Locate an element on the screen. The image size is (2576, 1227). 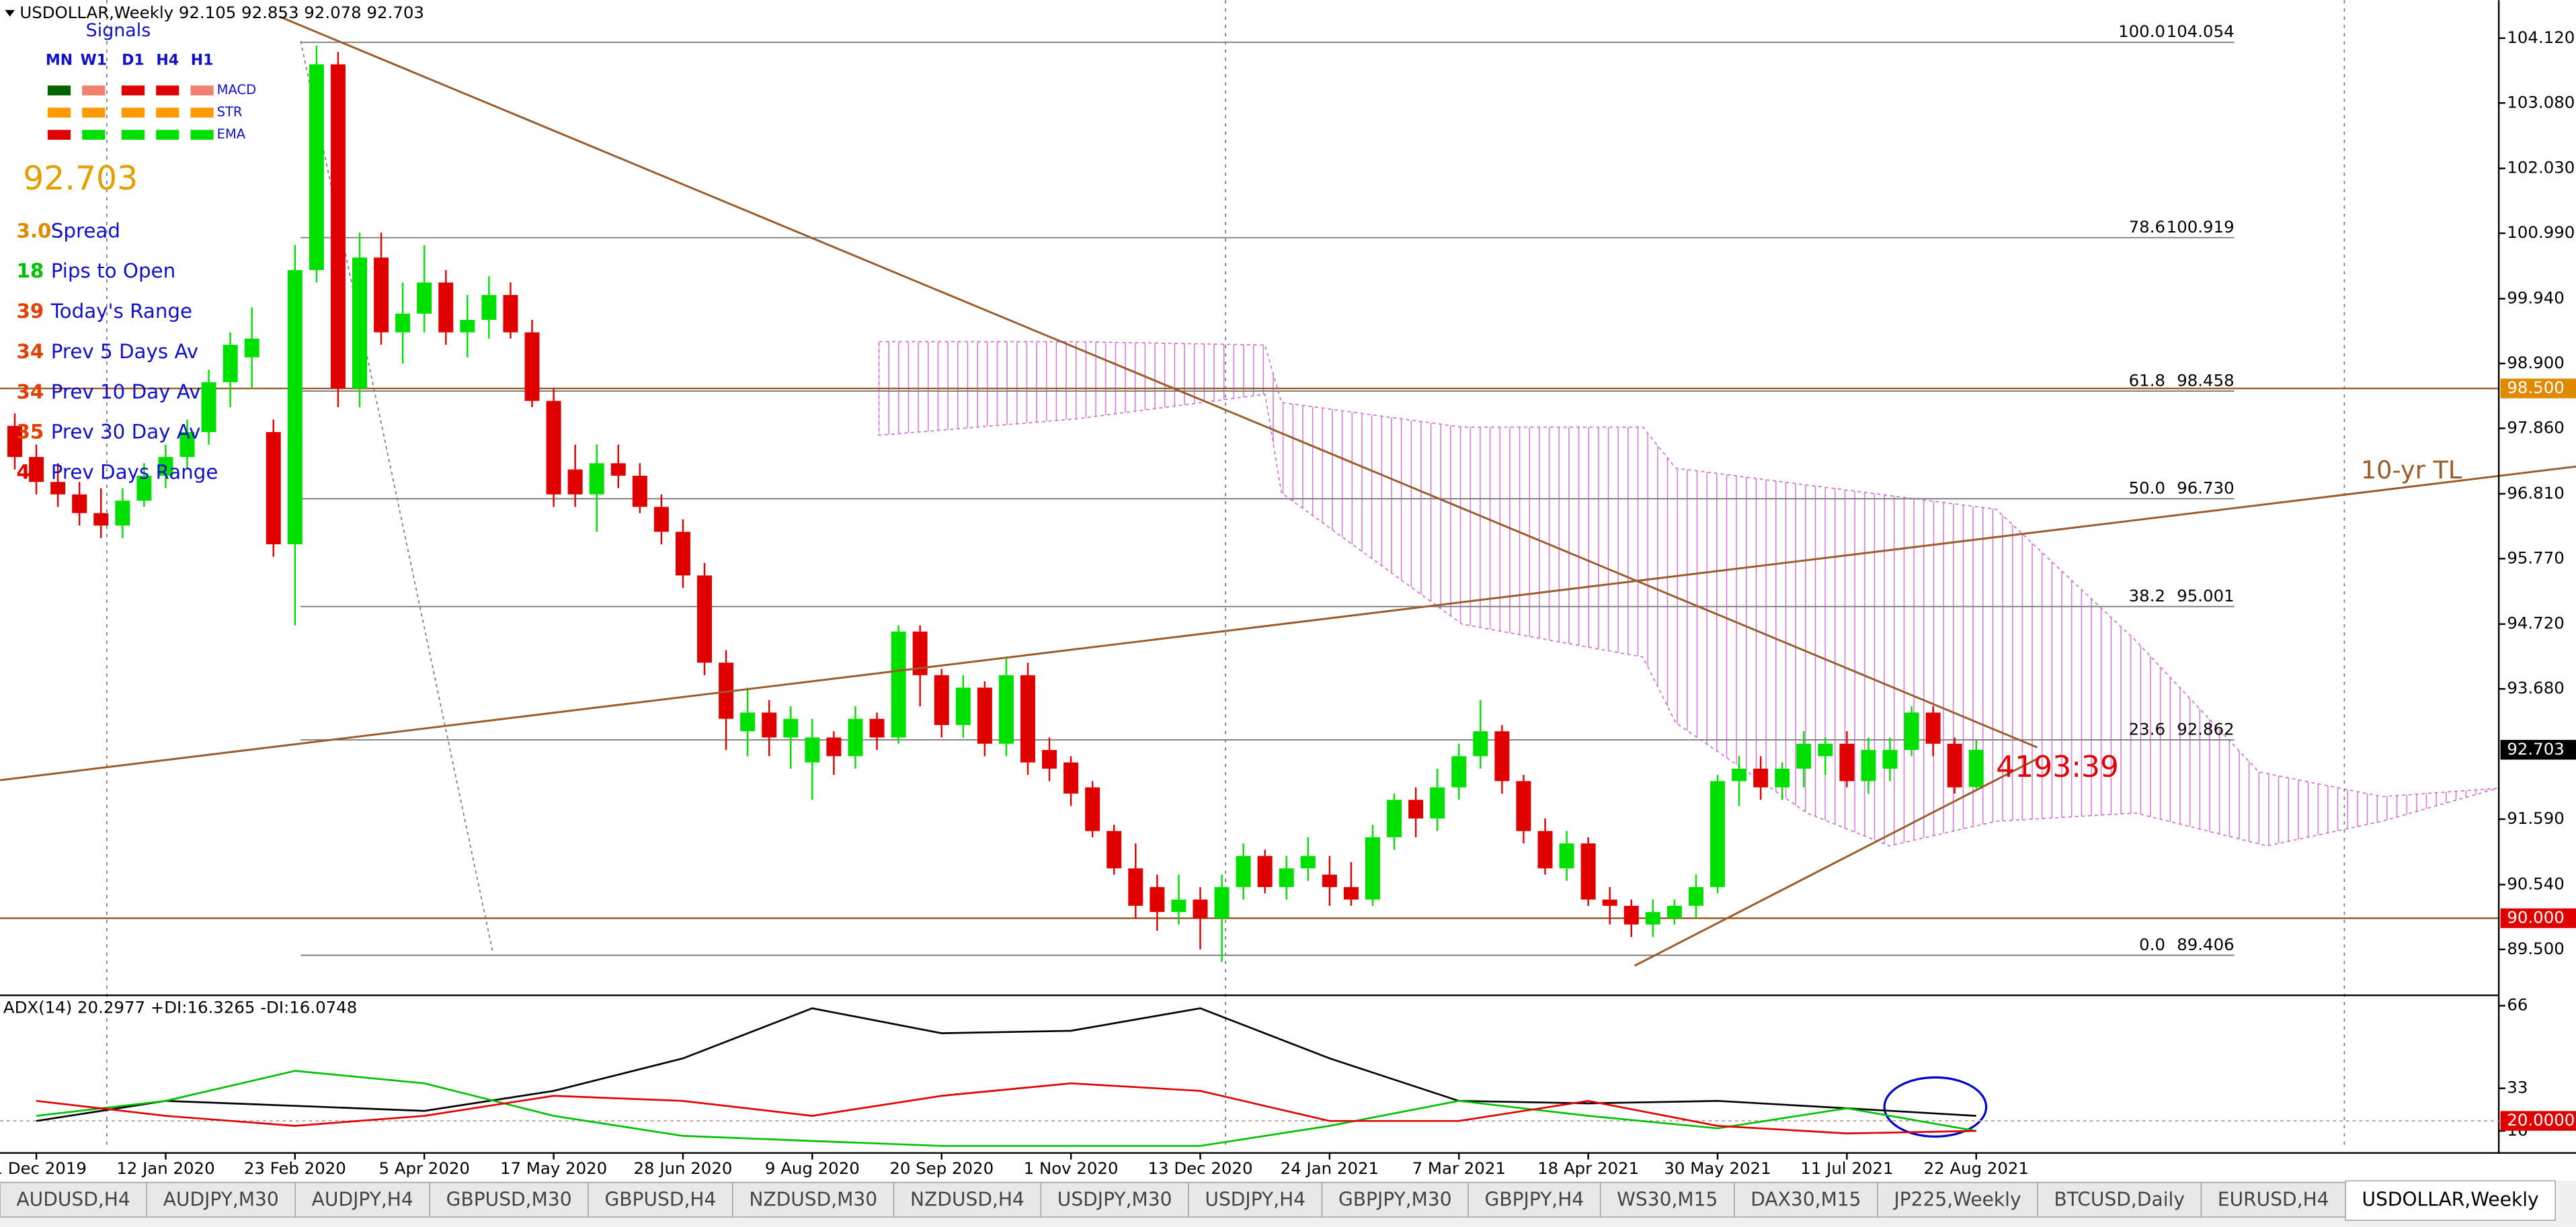
trend-annotation: 10-yr TL is located at coordinates (2411, 470).